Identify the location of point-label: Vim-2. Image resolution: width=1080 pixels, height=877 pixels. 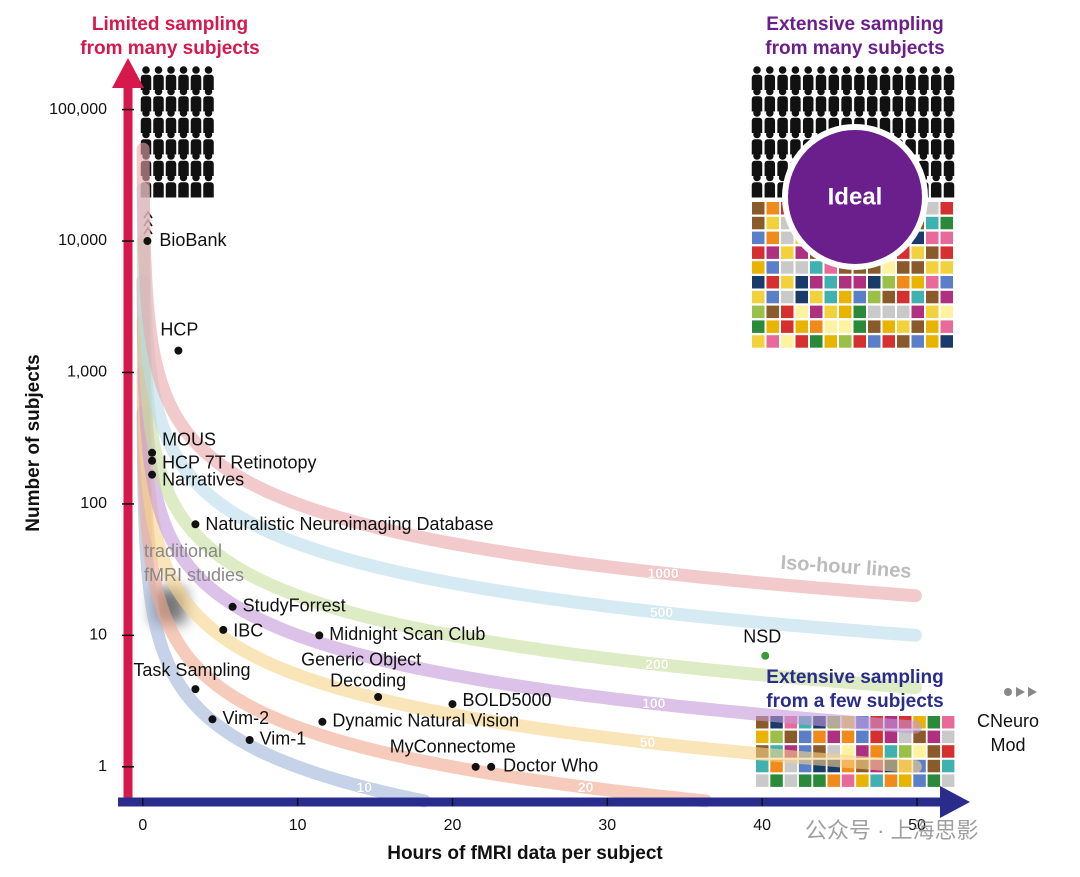
(245, 718).